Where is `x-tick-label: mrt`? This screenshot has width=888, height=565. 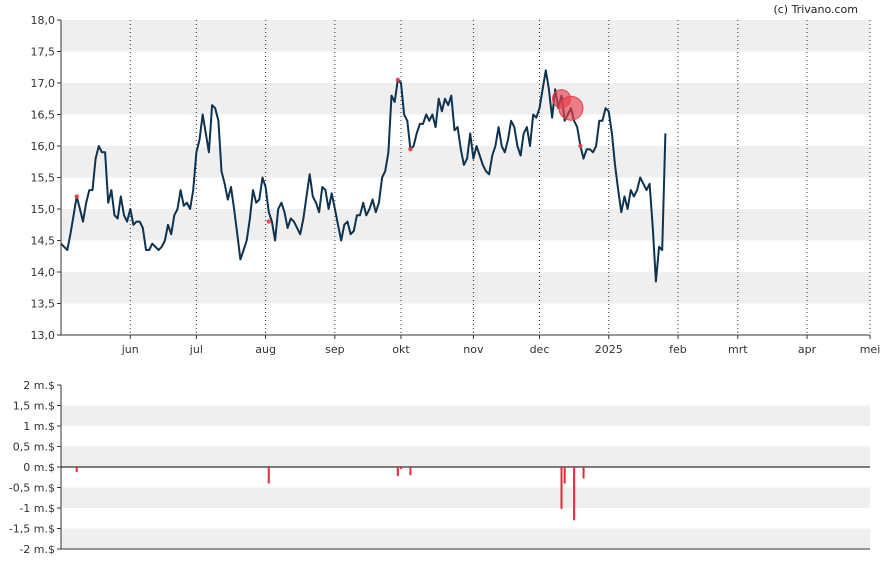
x-tick-label: mrt is located at coordinates (738, 349).